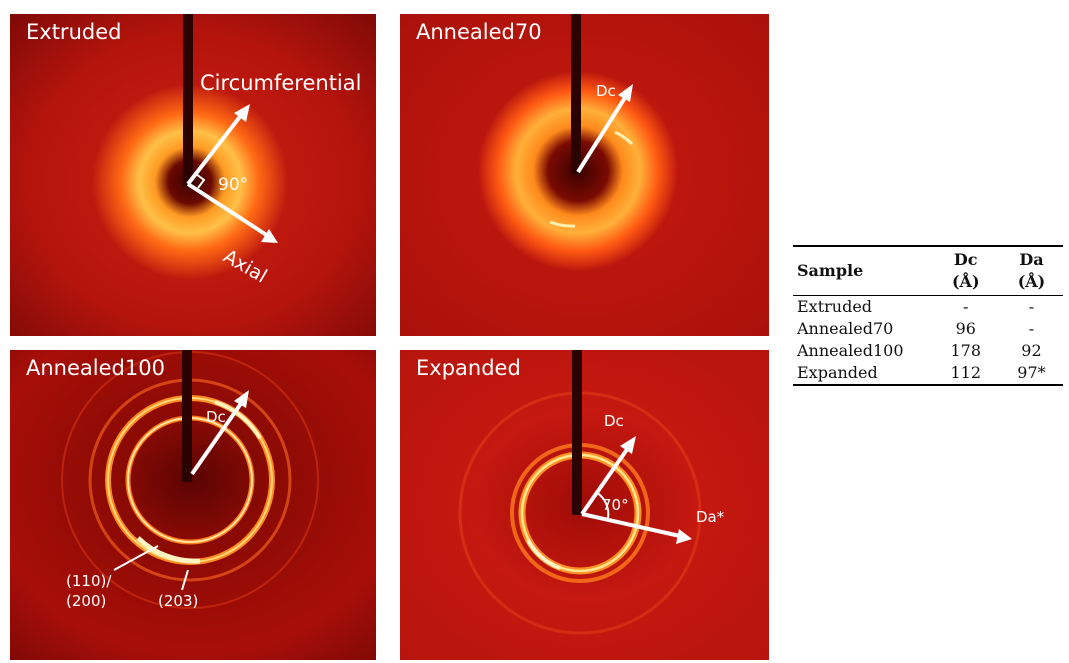 Image resolution: width=1069 pixels, height=663 pixels. Describe the element at coordinates (837, 372) in the screenshot. I see `cell-sample: Expanded` at that location.